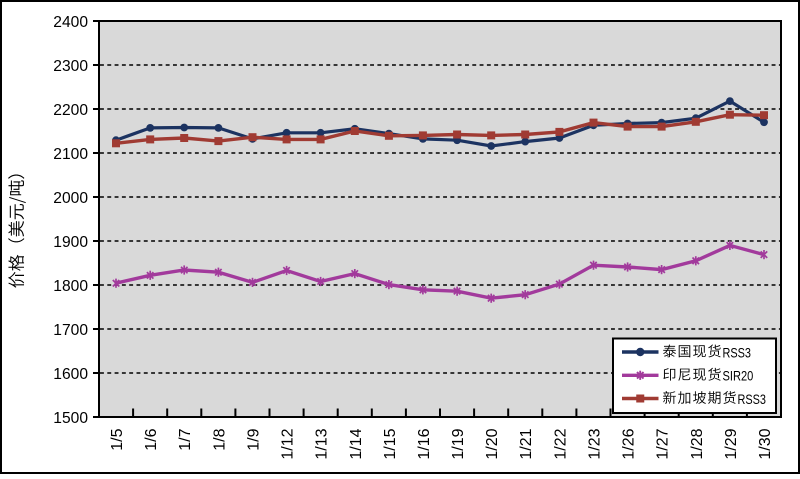 The image size is (800, 479). I want to click on svg-text: 1/13, so click(322, 443).